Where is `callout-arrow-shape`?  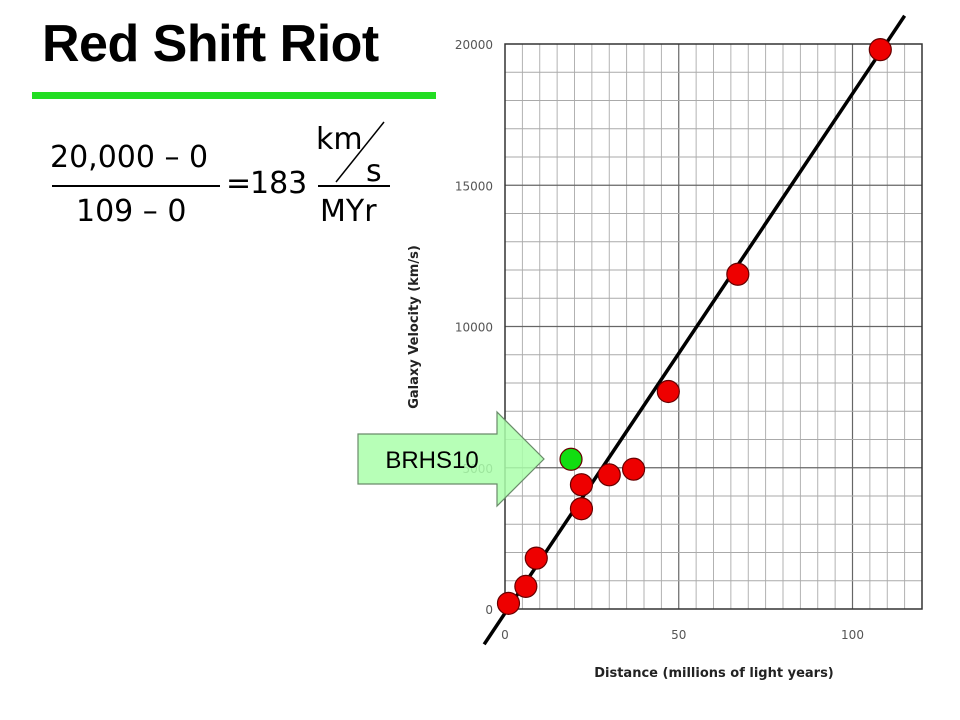
callout-arrow-shape is located at coordinates (451, 459).